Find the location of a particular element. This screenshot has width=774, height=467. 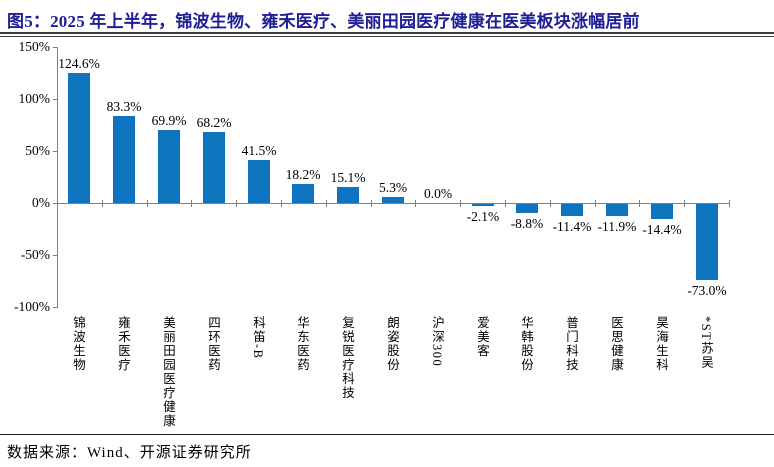

x-axis-category-label: 医思健康 is located at coordinates (616, 344).